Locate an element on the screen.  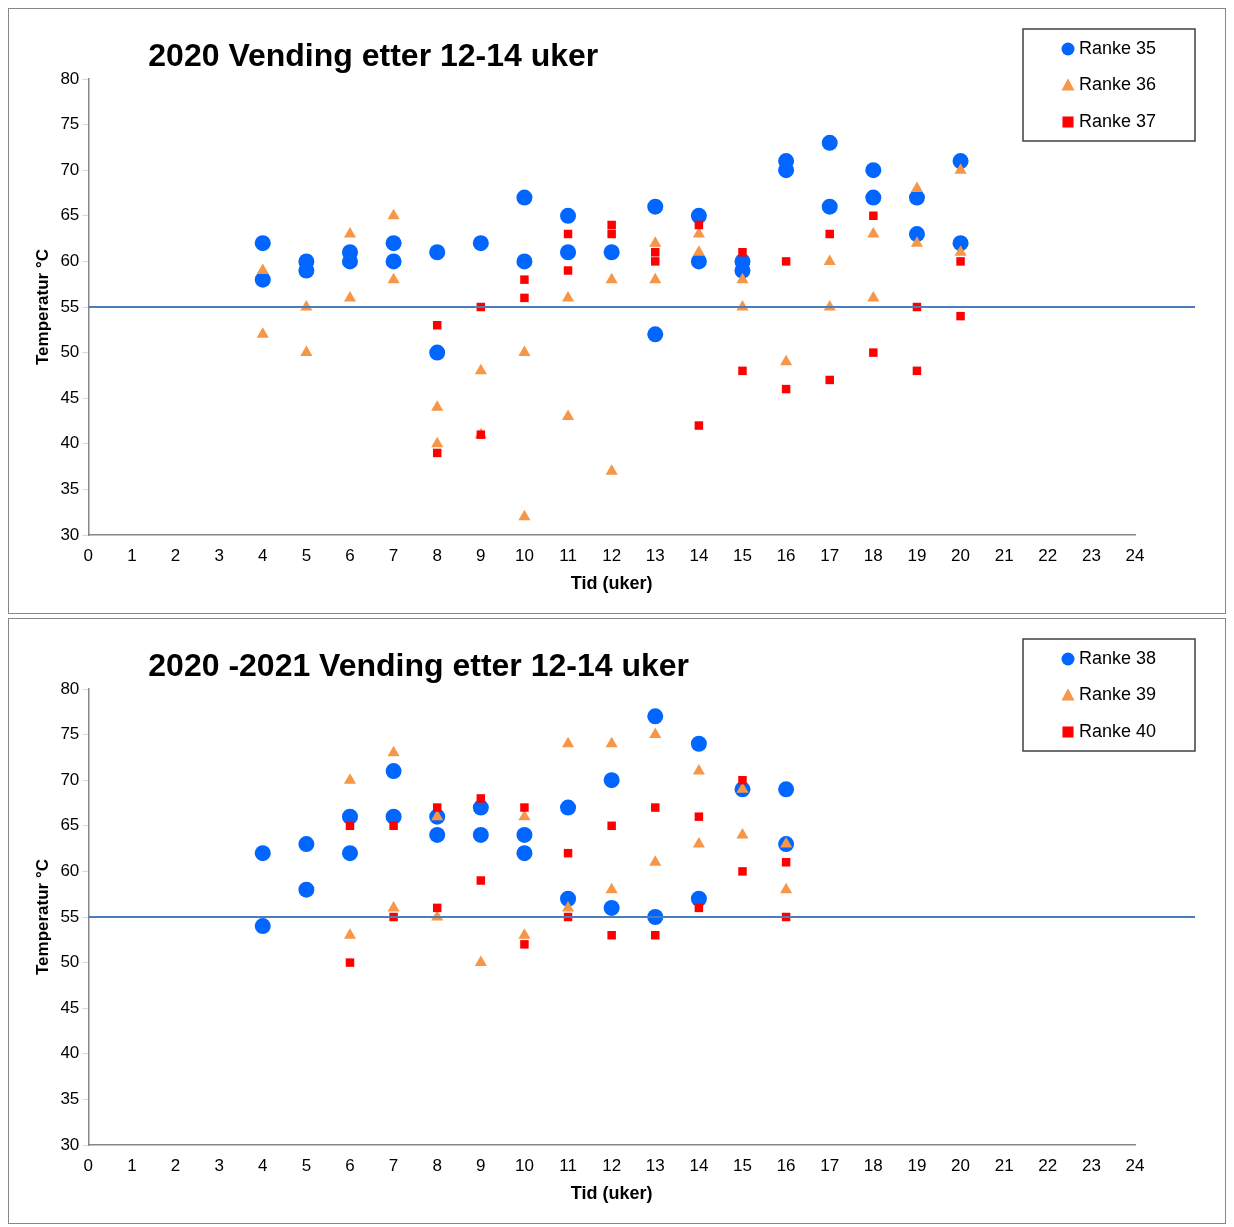
y-tick-label: 75 is located at coordinates (70, 734).